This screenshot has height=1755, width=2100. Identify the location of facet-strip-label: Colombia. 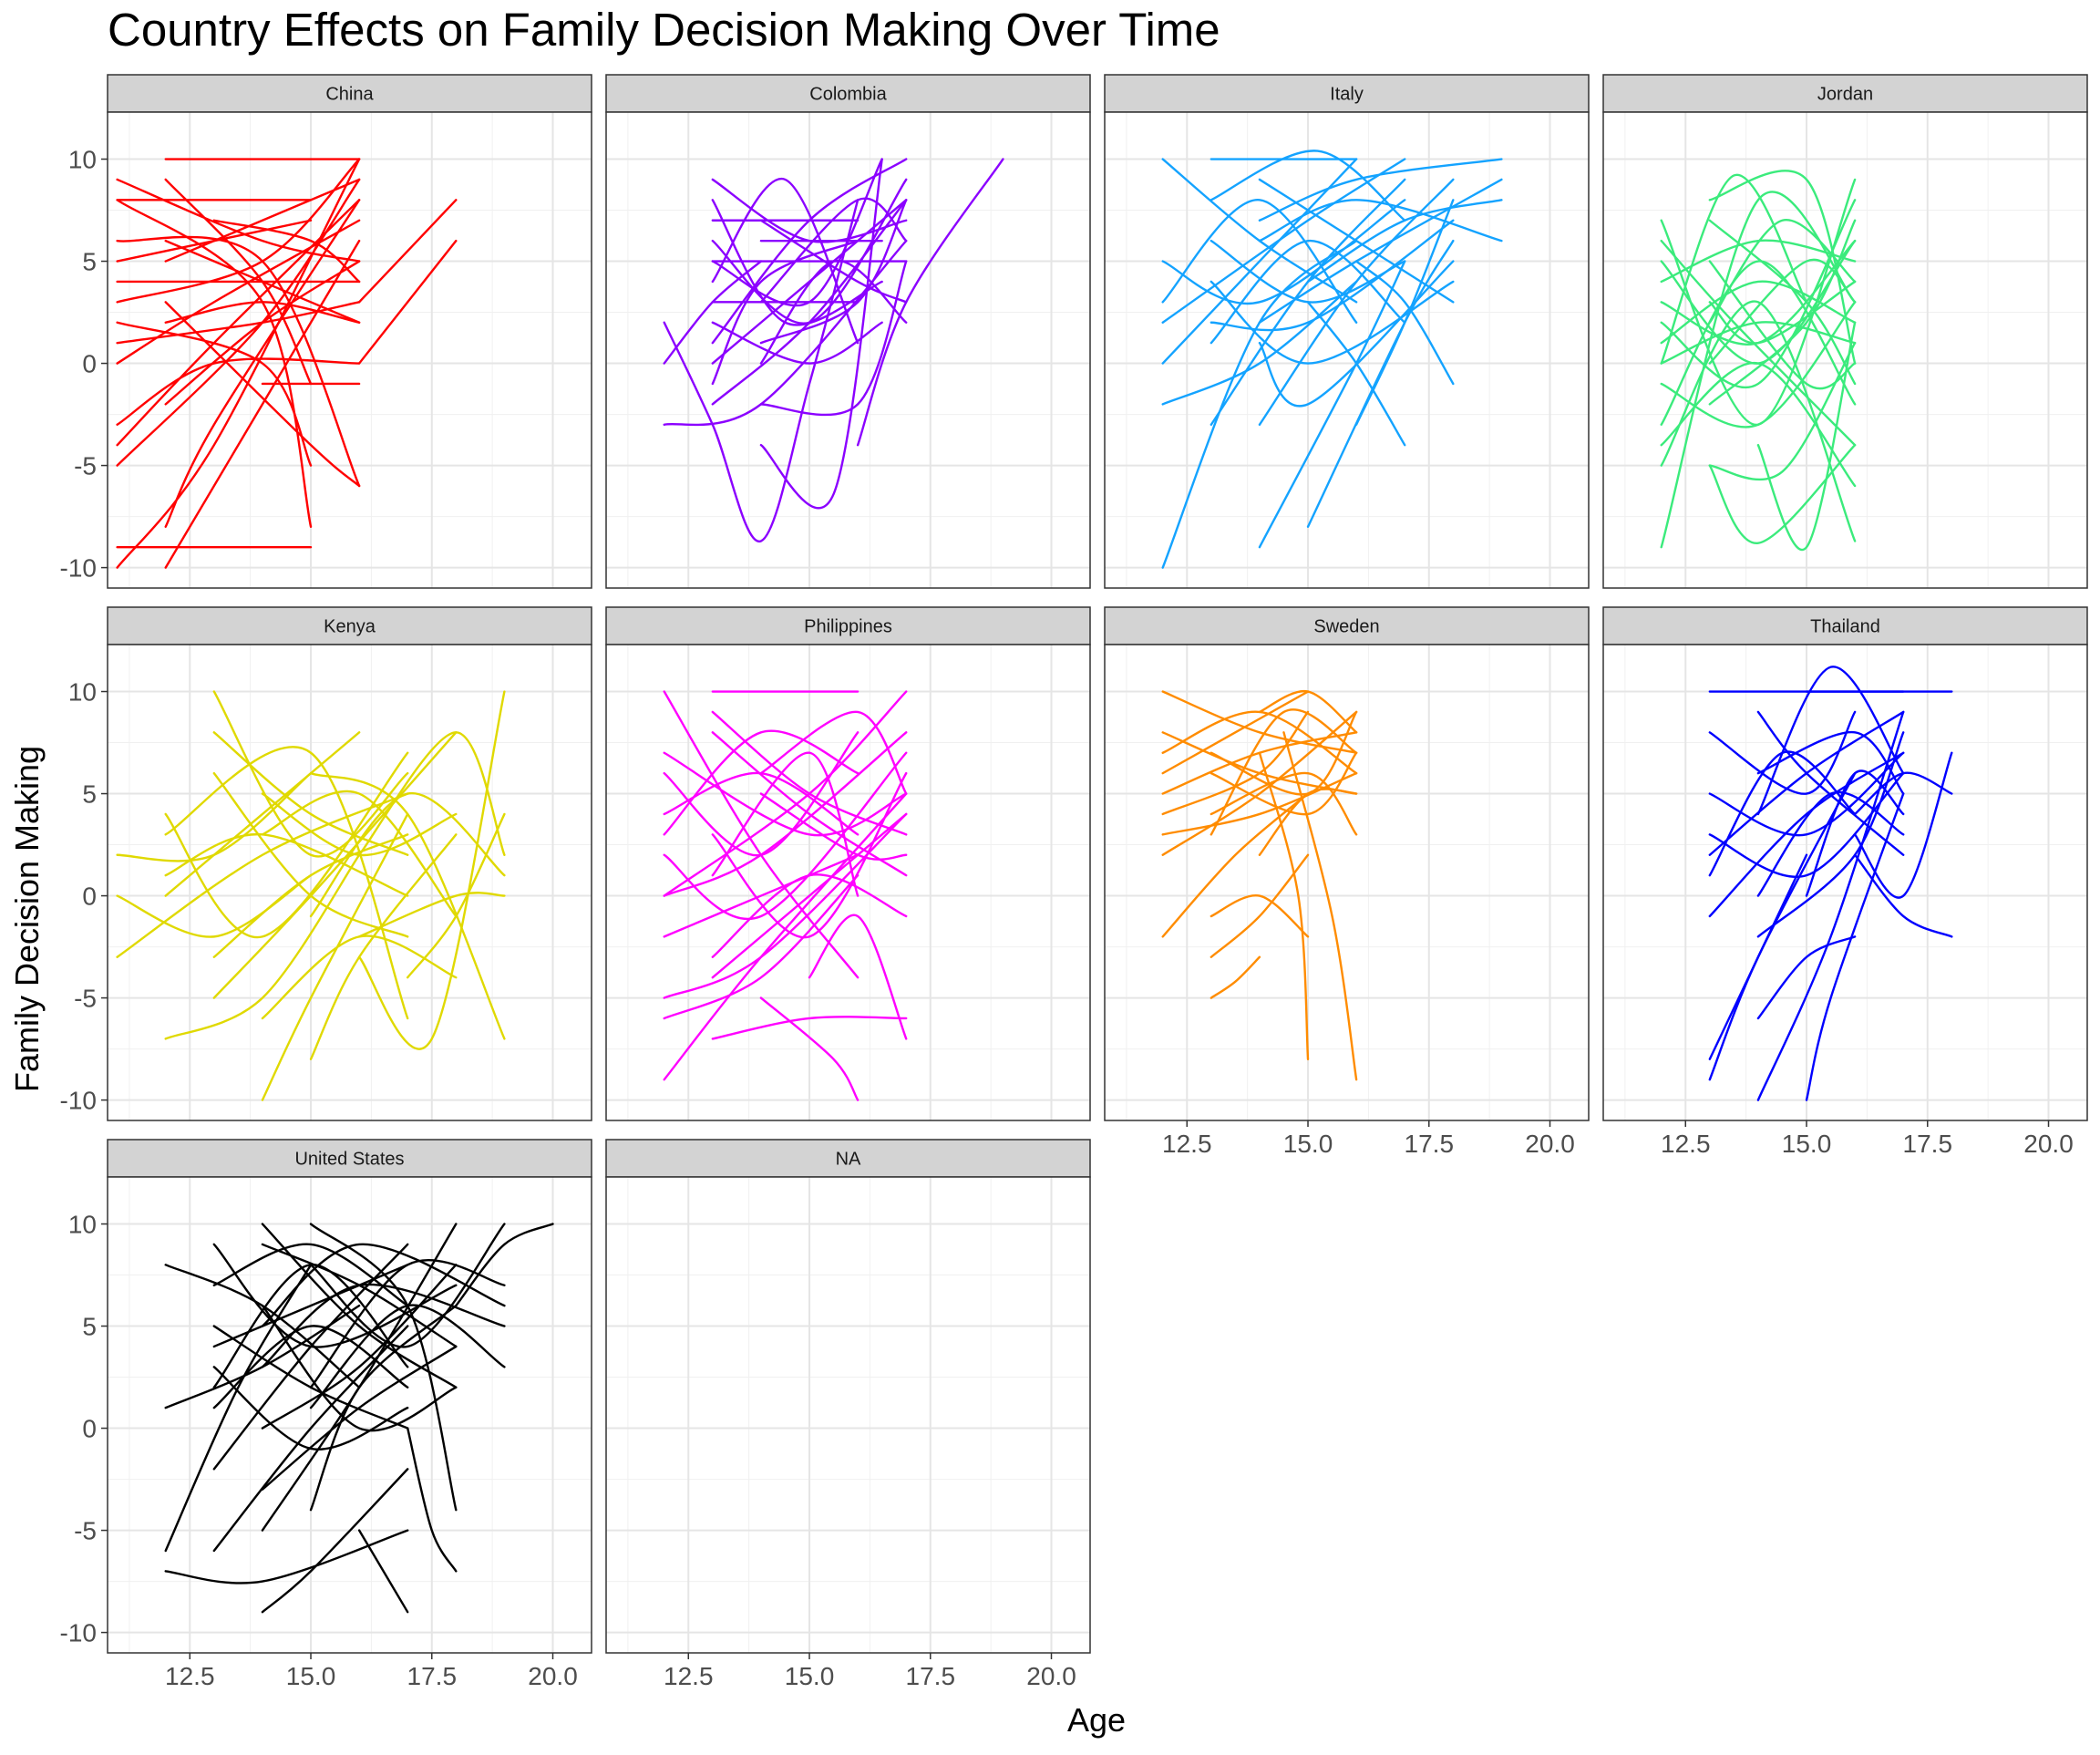
(848, 95).